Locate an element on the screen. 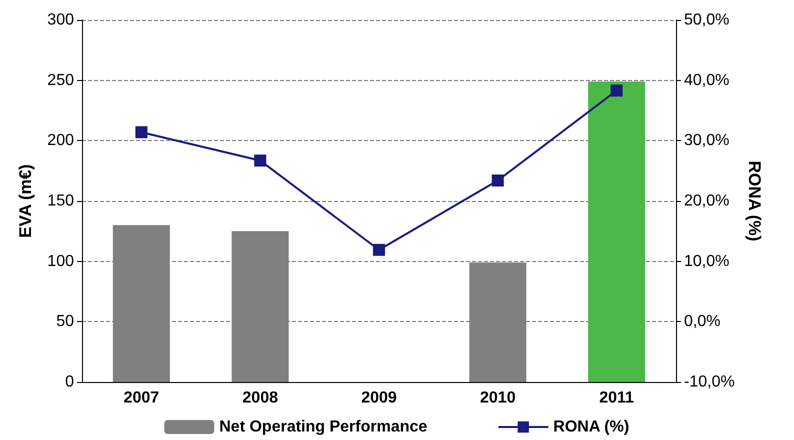  y-axis-title: EVA (m€) is located at coordinates (25, 201).